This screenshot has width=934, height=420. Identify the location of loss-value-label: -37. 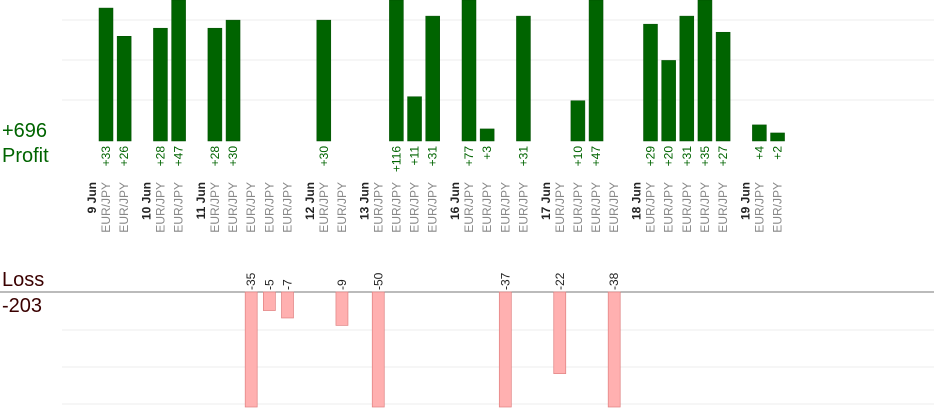
(505, 281).